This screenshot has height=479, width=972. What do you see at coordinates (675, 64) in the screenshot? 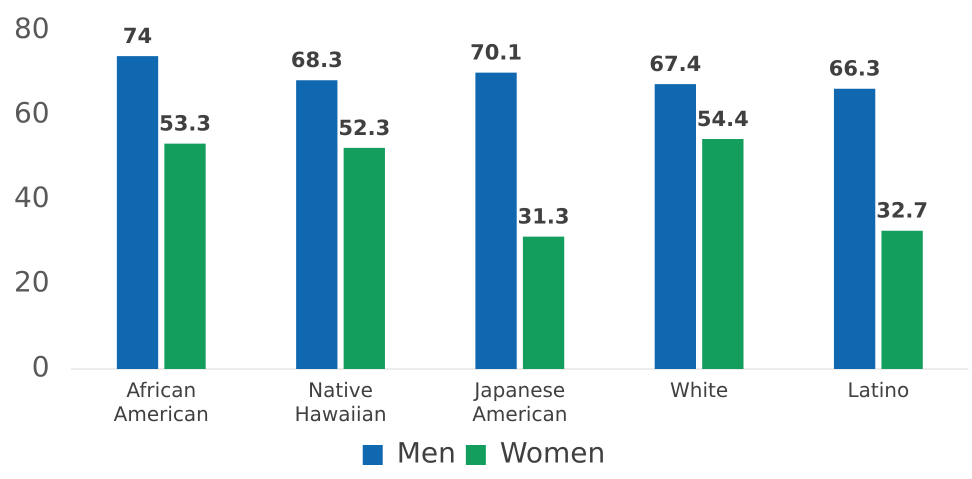
I see `data-label: 67.4` at bounding box center [675, 64].